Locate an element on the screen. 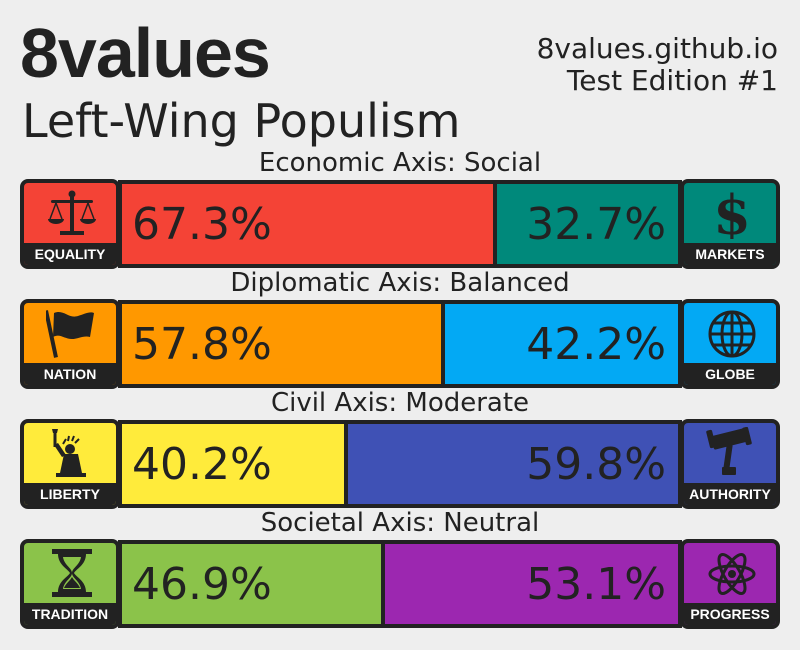  axis-bar-diplomatic: 57.8% 42.2% is located at coordinates (400, 344).